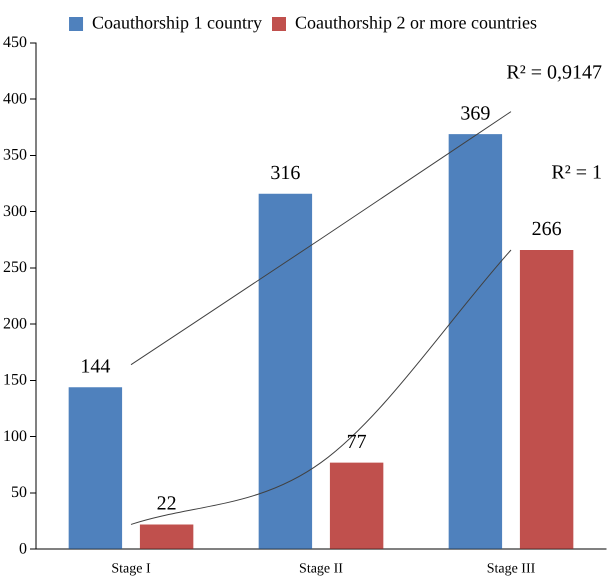 This screenshot has width=616, height=580. Describe the element at coordinates (356, 441) in the screenshot. I see `data-label: 77` at that location.